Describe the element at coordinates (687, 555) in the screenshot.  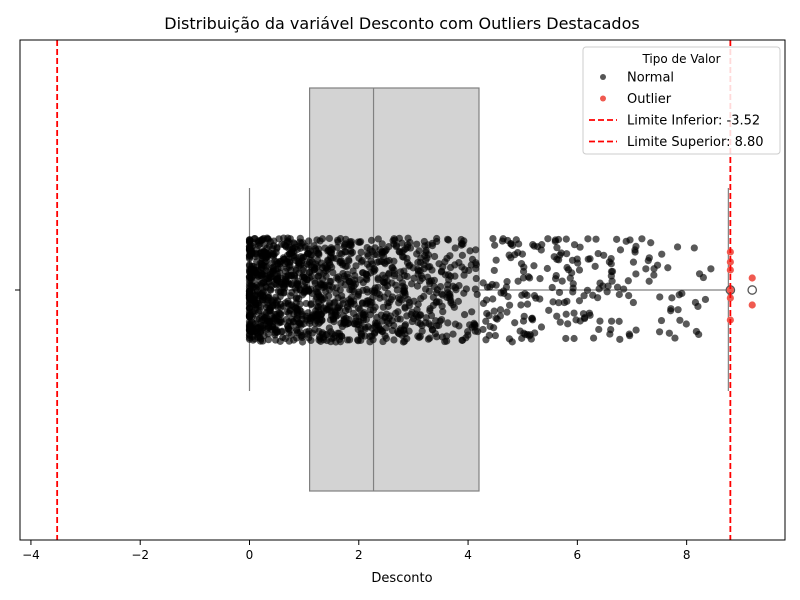
I see `x-tick-label: 8` at that location.